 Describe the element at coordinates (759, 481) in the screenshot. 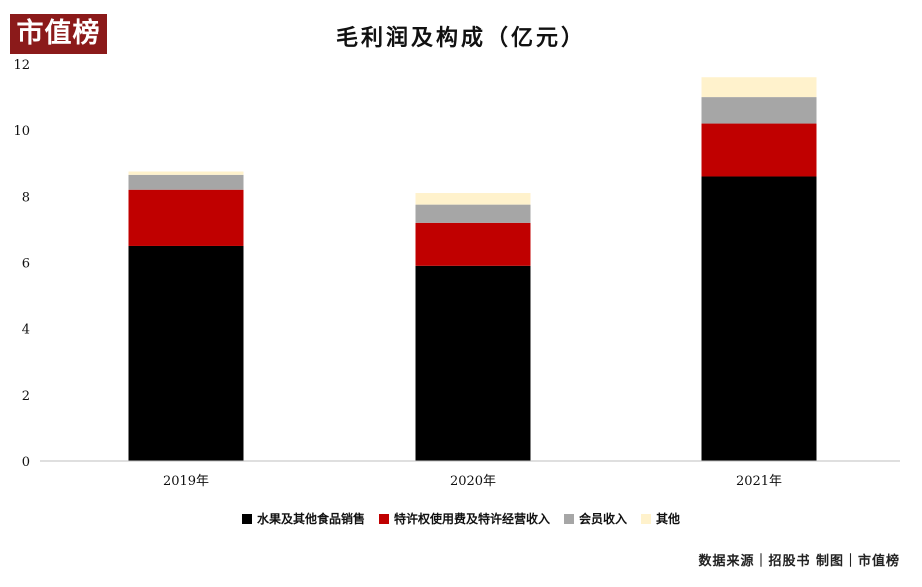

I see `x-tick-label: 2021年` at that location.